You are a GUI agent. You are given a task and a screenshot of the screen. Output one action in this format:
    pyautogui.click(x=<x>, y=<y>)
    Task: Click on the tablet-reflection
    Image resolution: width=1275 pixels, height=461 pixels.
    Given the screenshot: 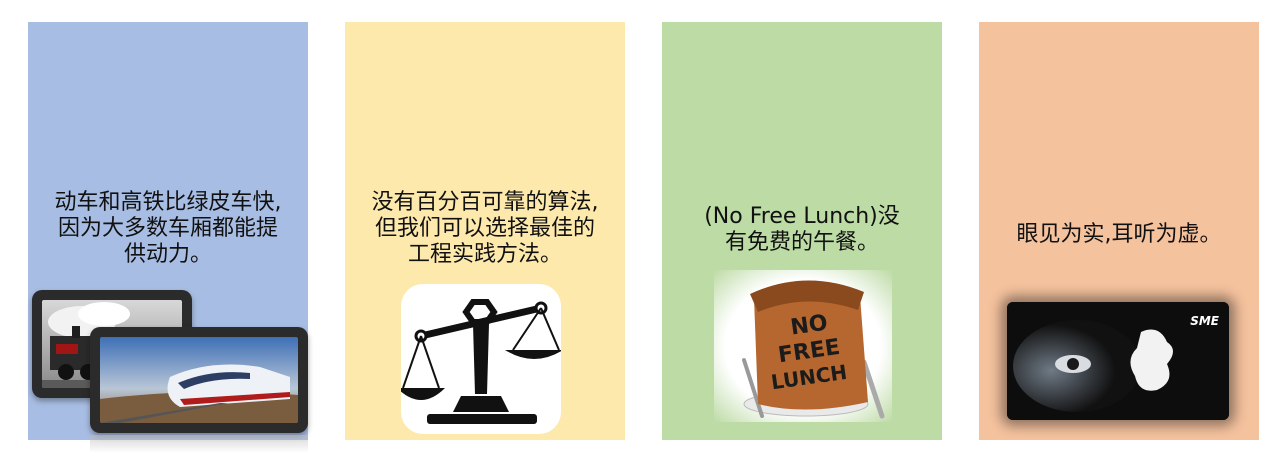 What is the action you would take?
    pyautogui.click(x=199, y=444)
    